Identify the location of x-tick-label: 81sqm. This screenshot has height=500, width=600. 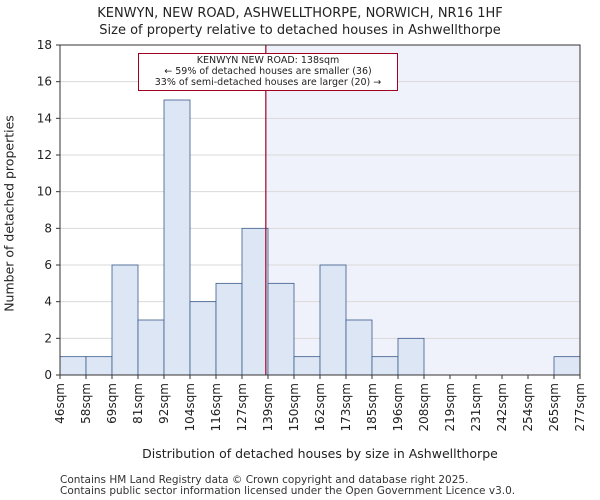
(138, 403).